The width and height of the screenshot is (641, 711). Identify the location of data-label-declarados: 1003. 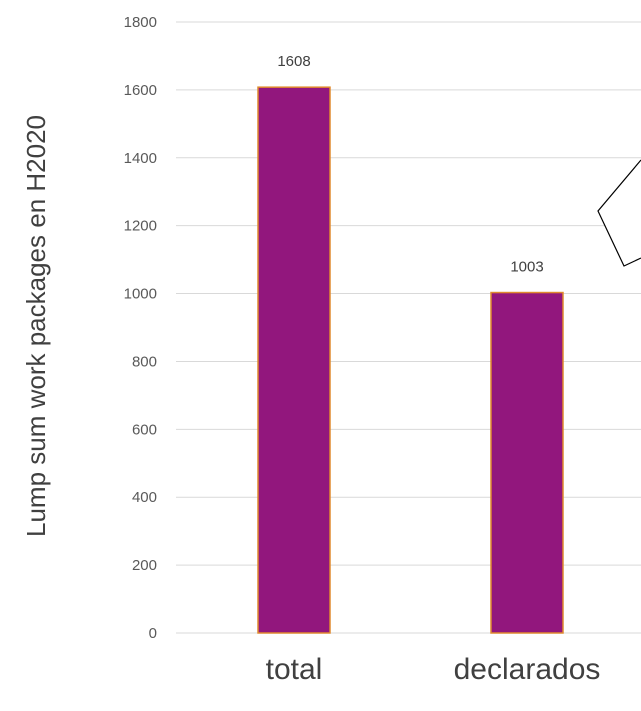
(526, 267).